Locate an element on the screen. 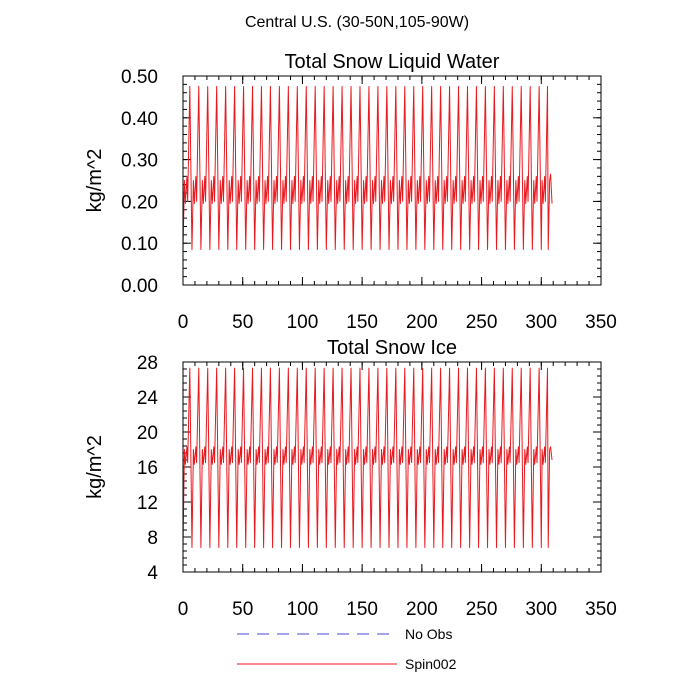  legend: No Obs Spin002 is located at coordinates (347, 649).